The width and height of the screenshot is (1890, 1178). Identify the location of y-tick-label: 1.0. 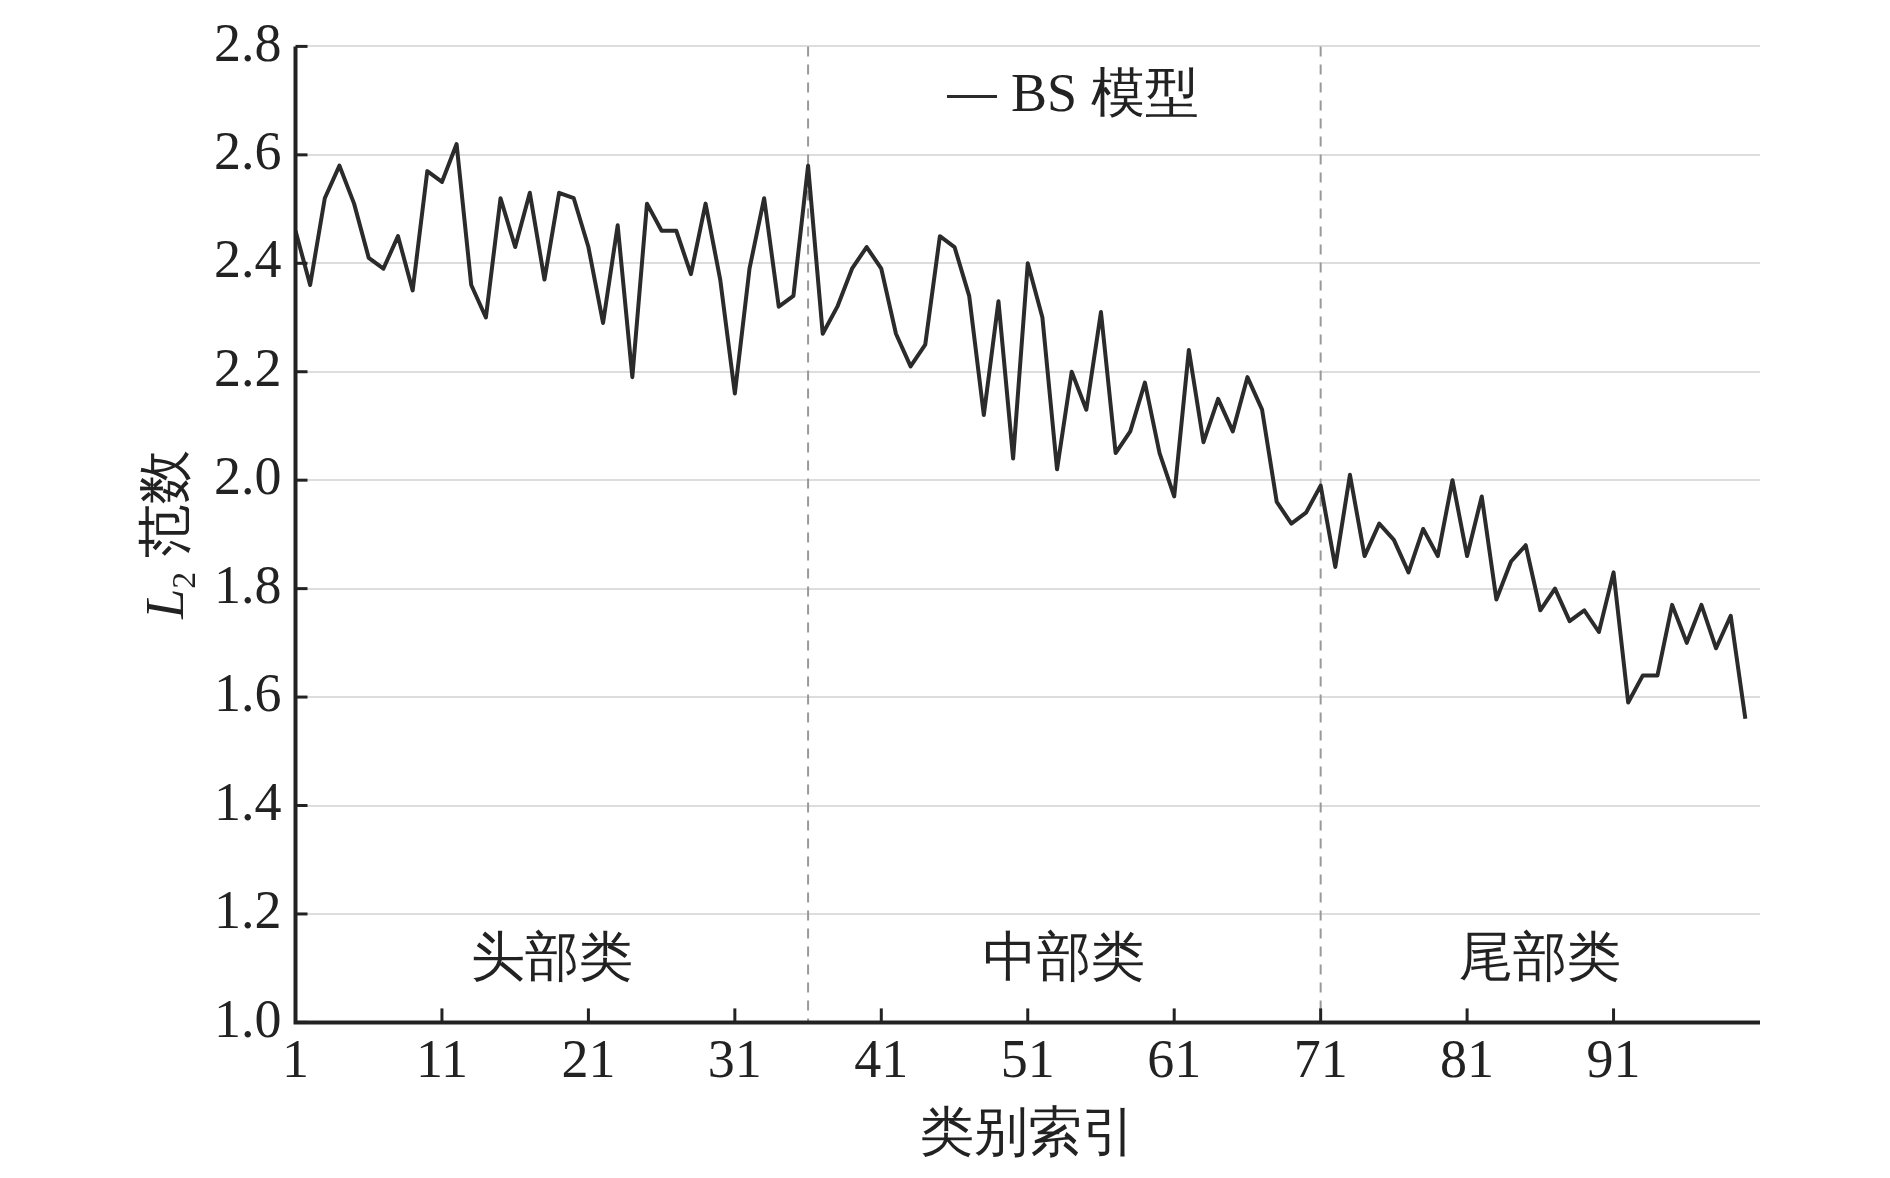
(248, 1018).